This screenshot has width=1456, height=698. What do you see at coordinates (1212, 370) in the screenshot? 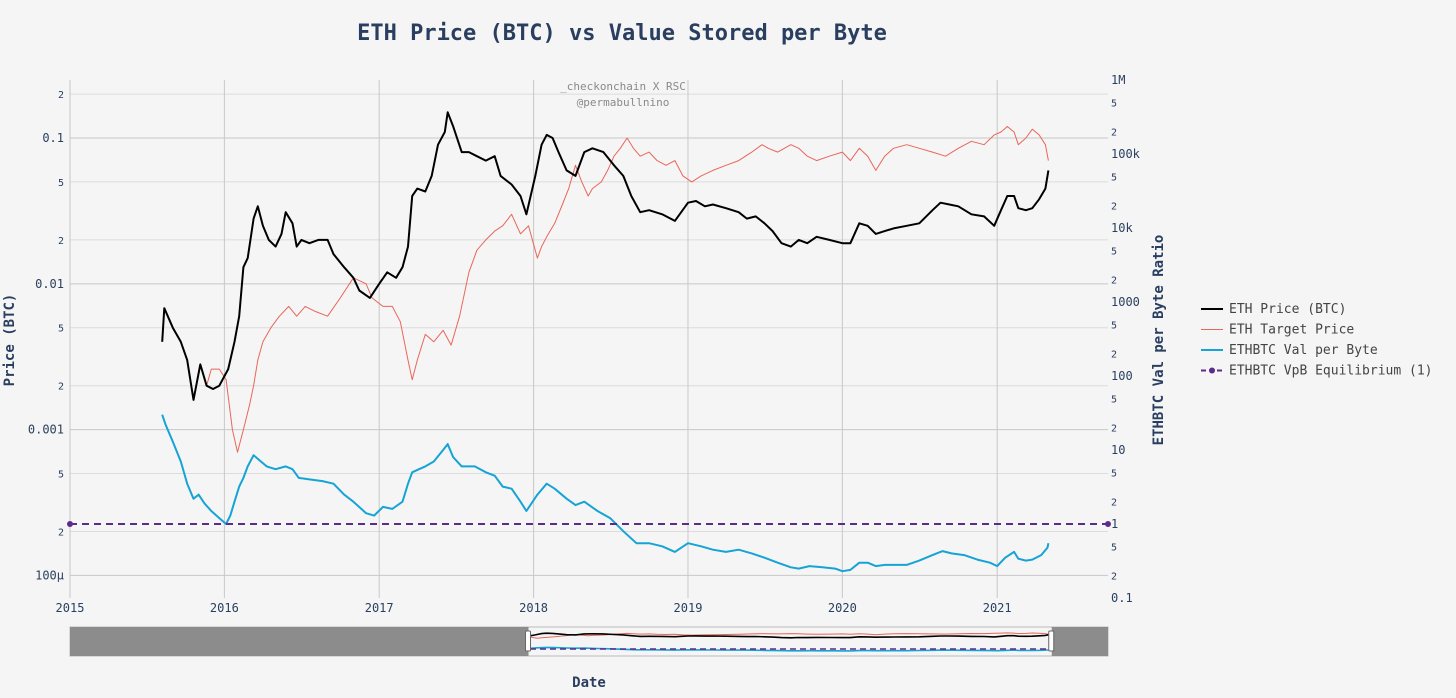
I see `legend-marker` at bounding box center [1212, 370].